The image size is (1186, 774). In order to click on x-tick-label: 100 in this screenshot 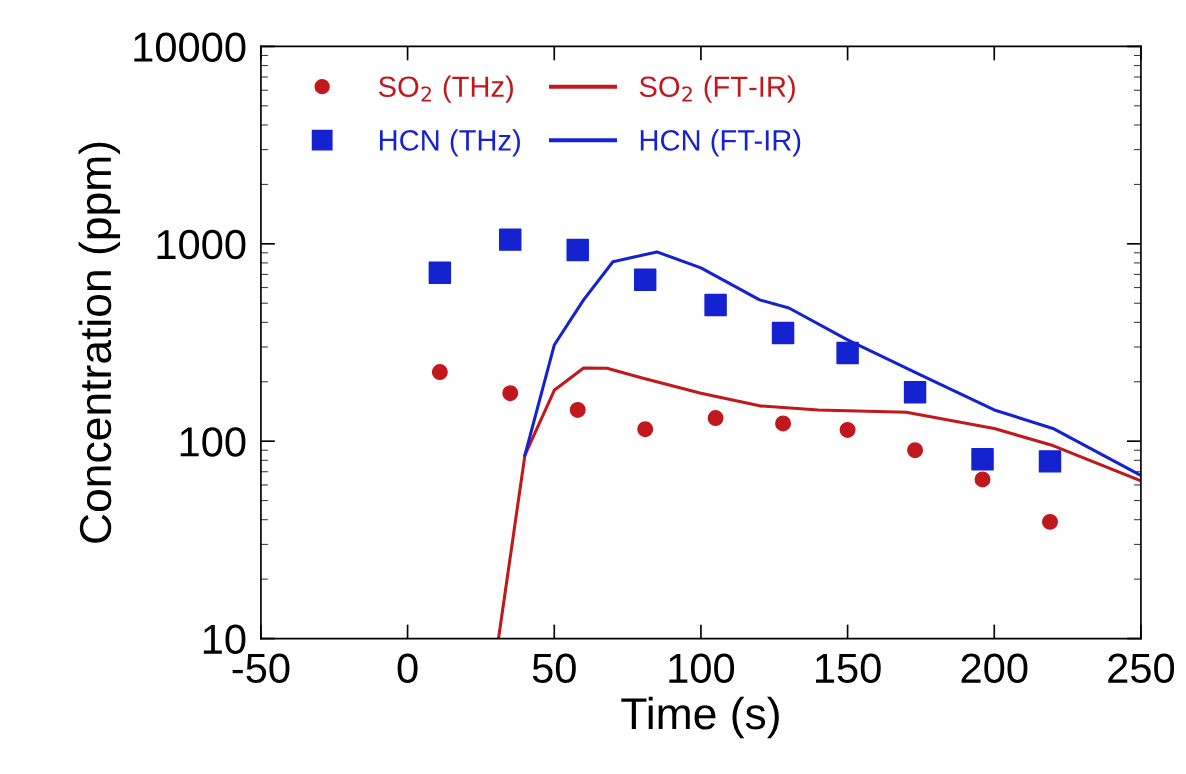, I will do `click(702, 668)`.